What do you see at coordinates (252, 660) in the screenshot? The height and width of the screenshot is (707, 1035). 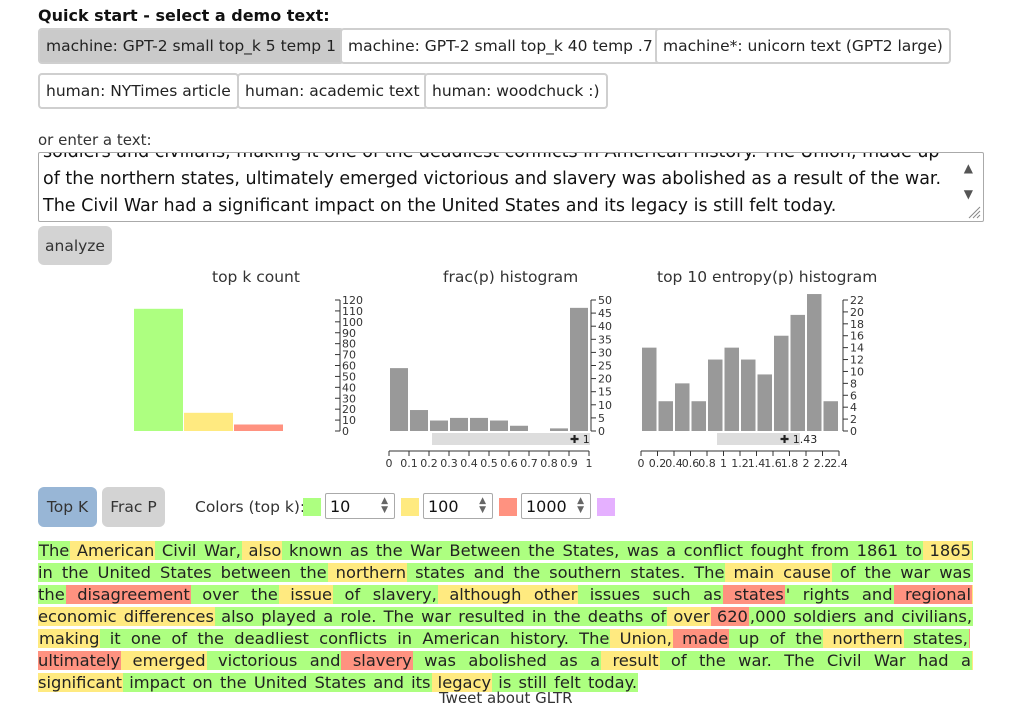 I see `token: victorious` at bounding box center [252, 660].